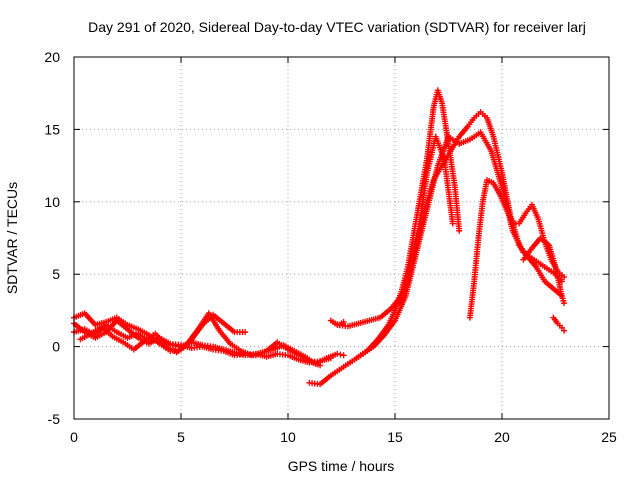  What do you see at coordinates (54, 419) in the screenshot?
I see `y-tick-label: -5` at bounding box center [54, 419].